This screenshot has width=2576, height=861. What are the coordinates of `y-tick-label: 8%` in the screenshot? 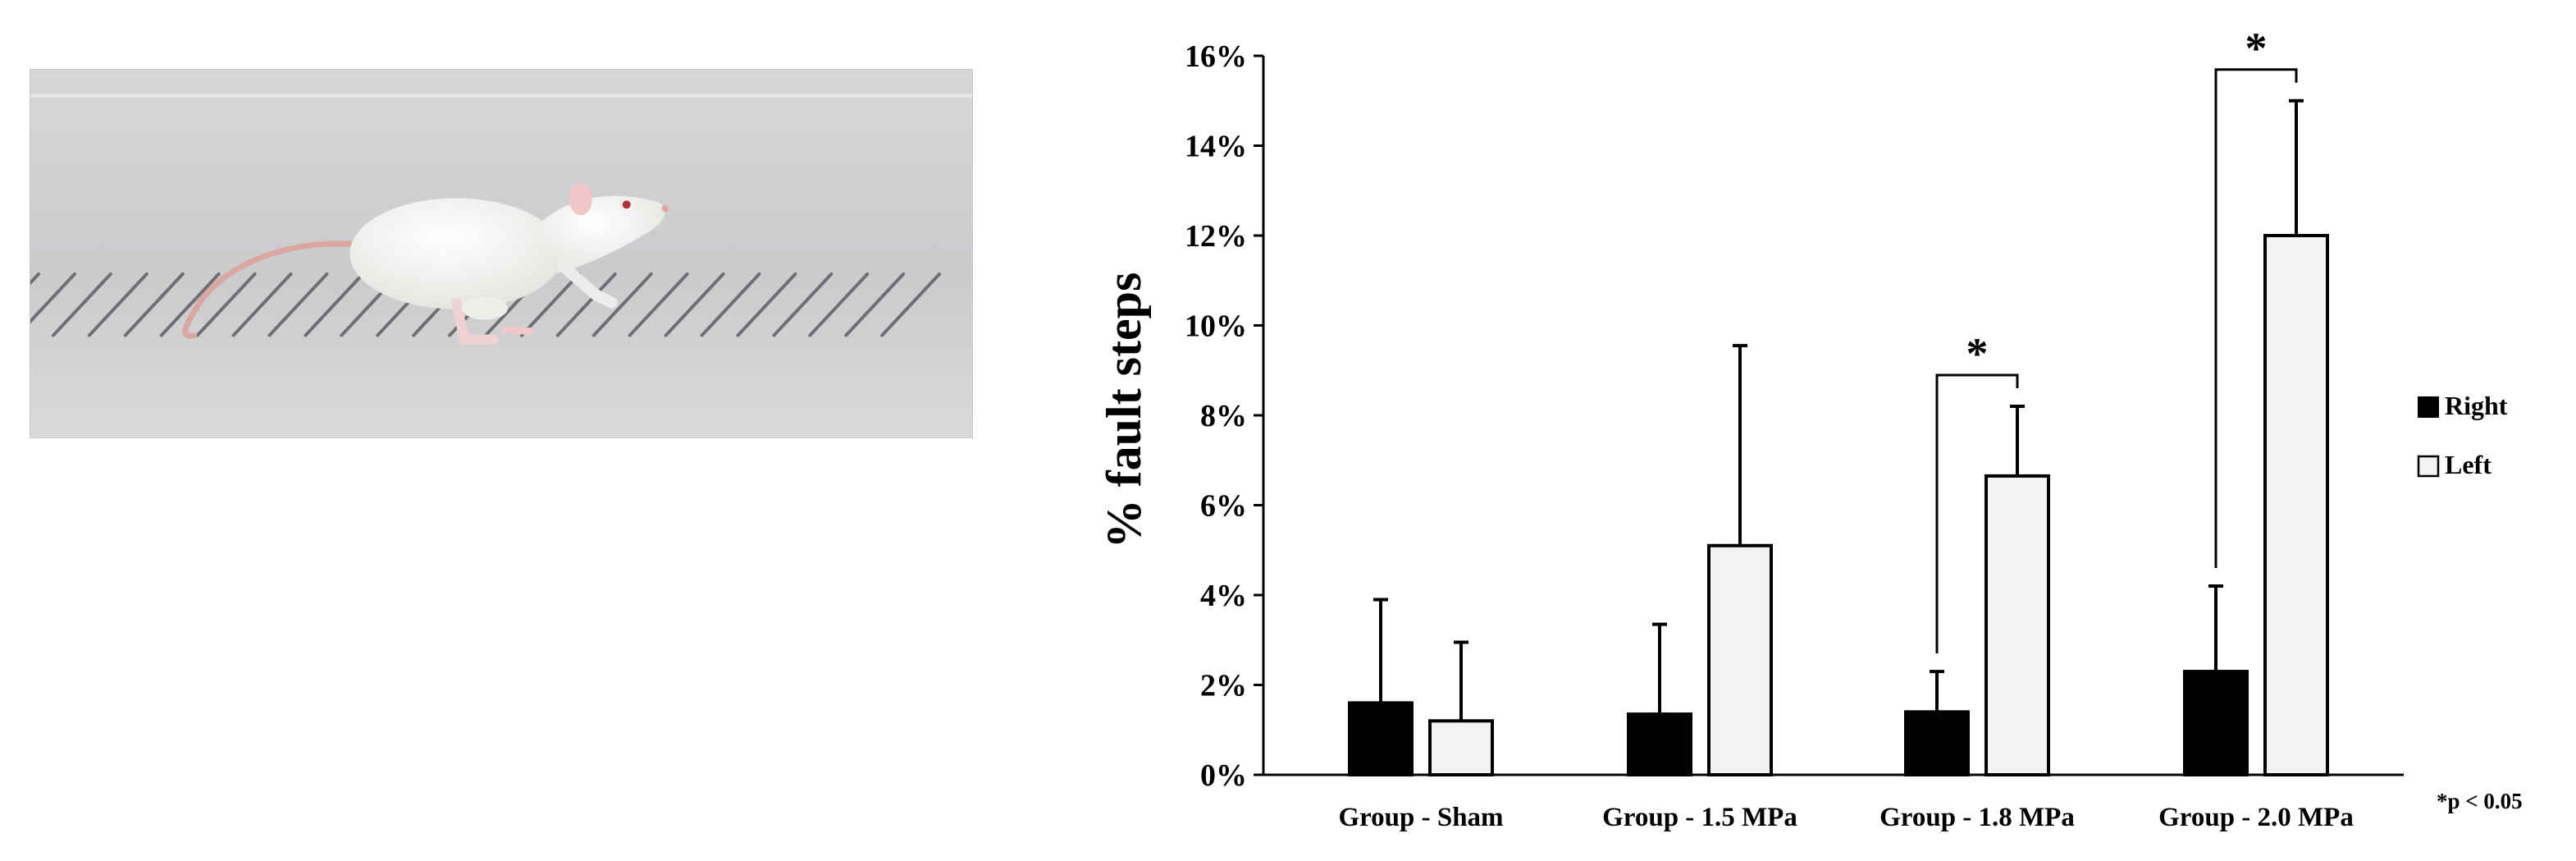 It's located at (1224, 416).